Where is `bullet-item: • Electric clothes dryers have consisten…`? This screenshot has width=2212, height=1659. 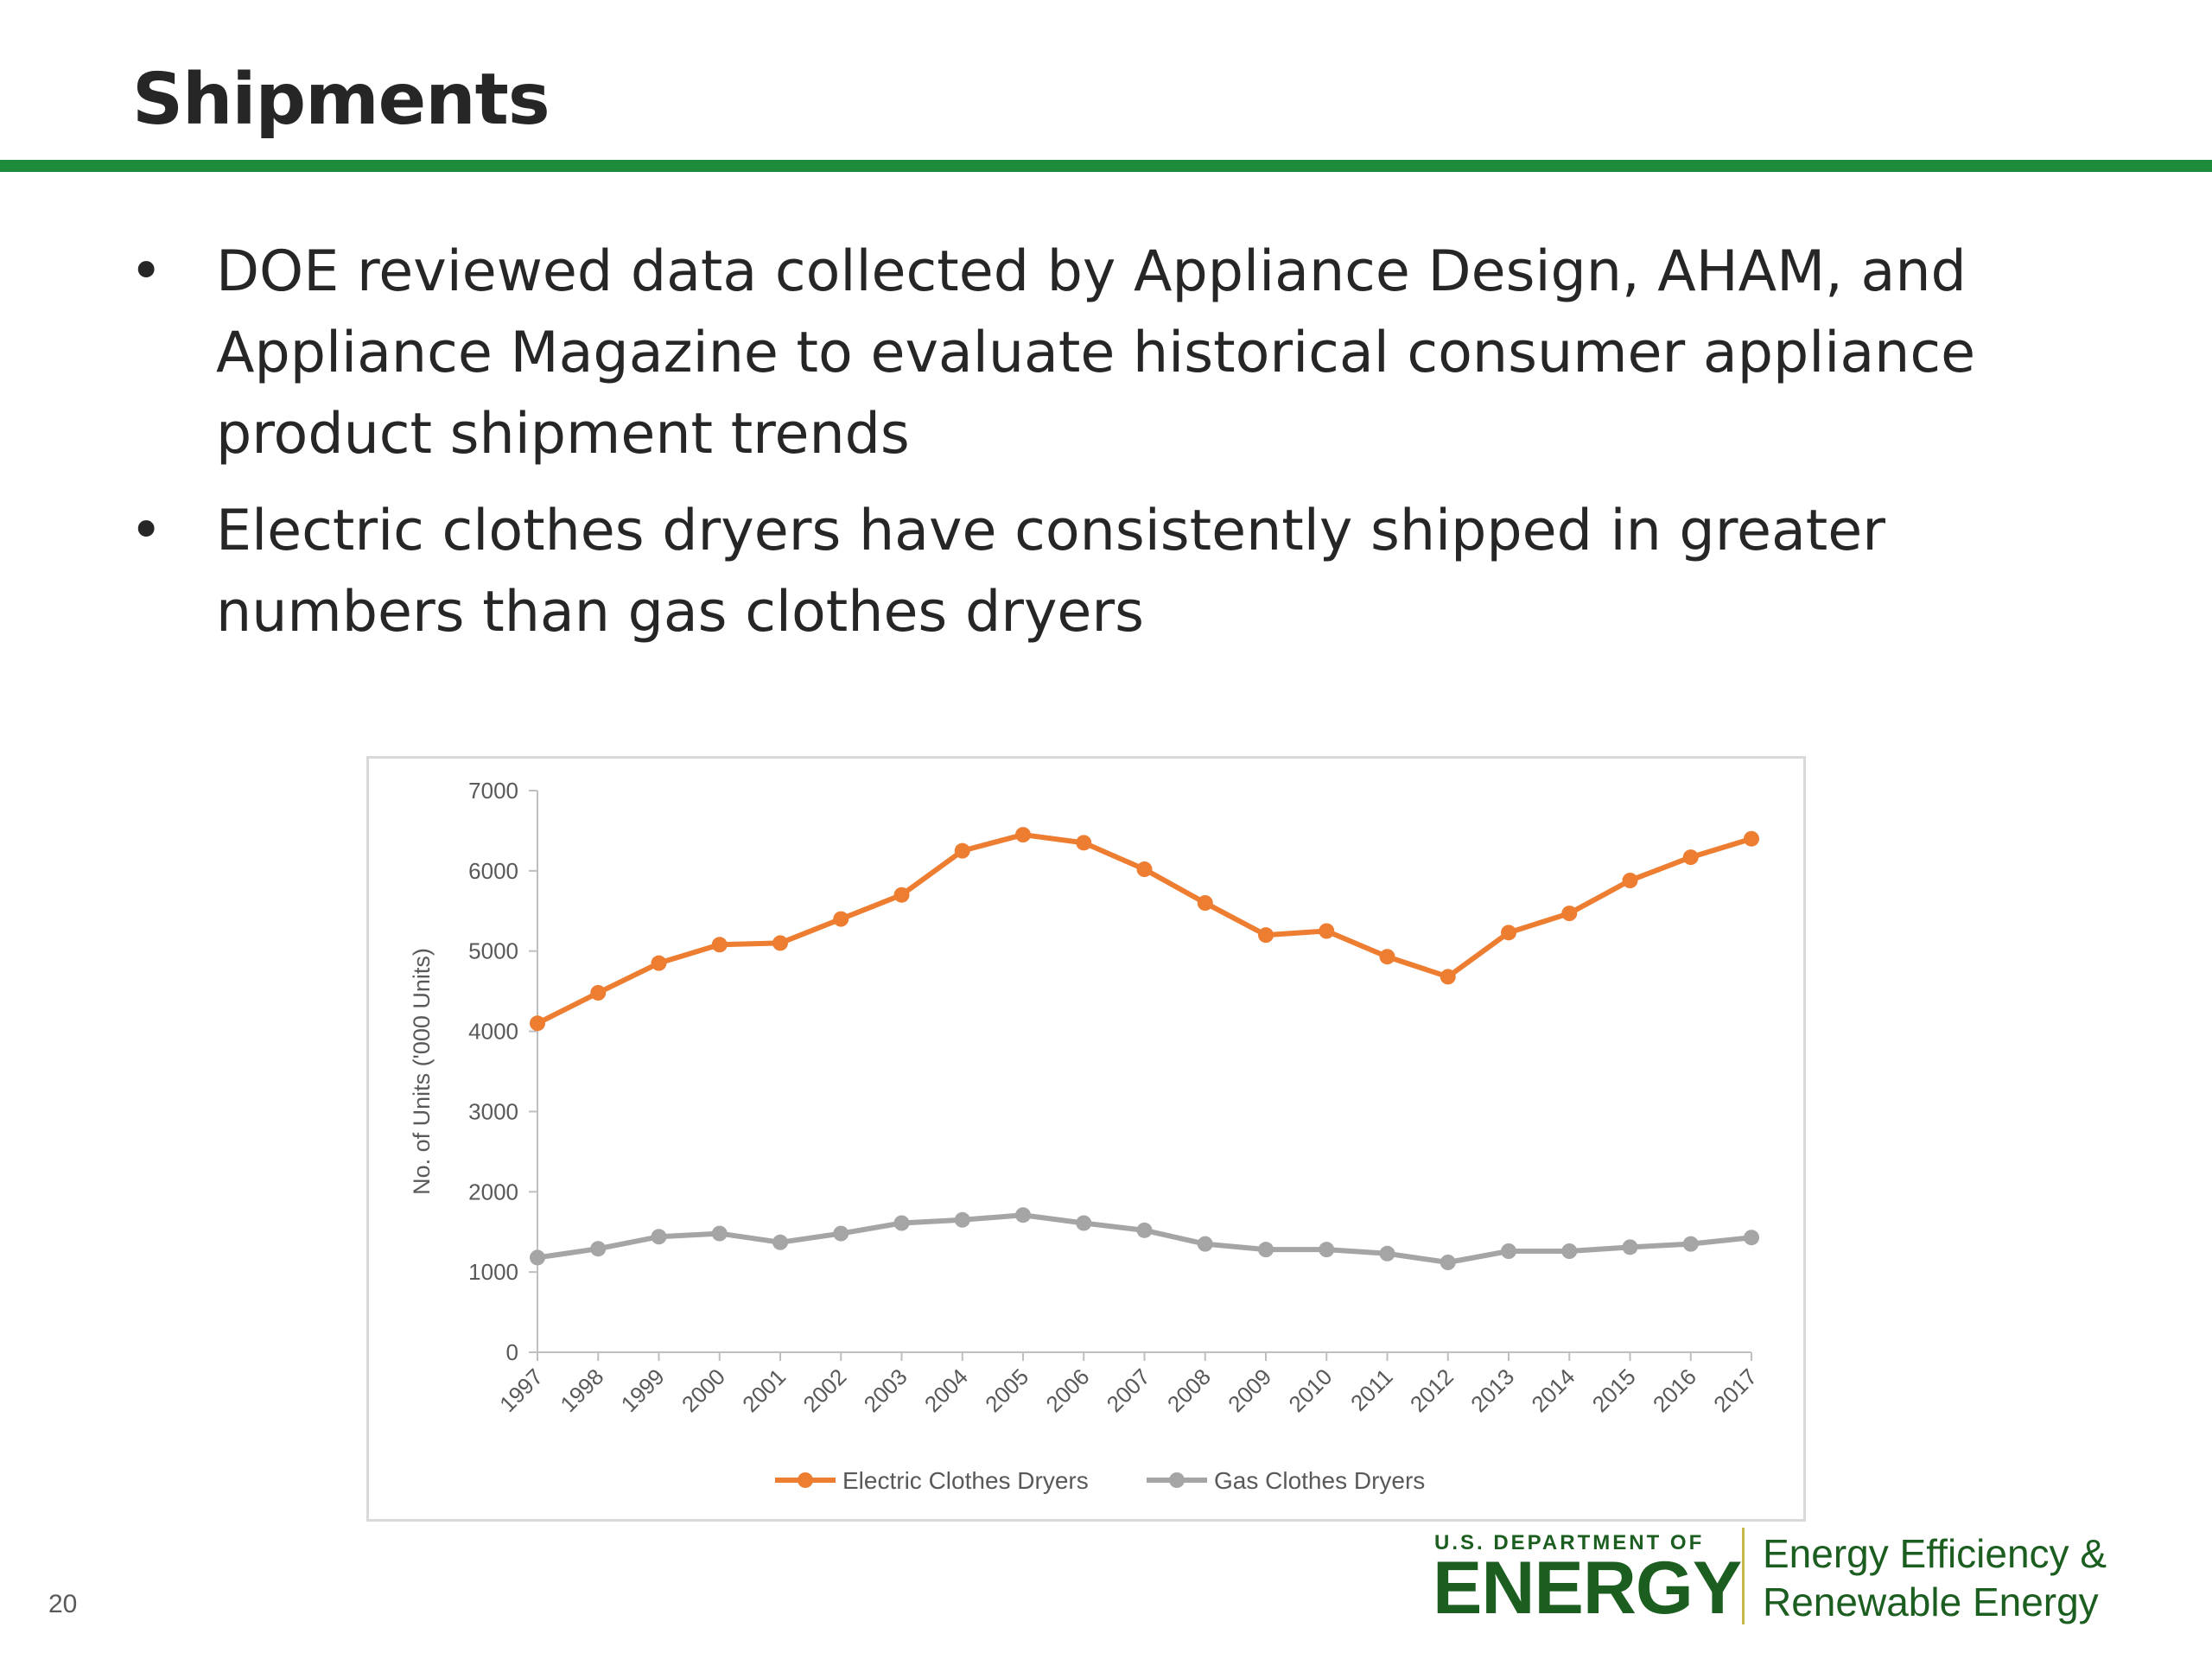
bullet-item: • Electric clothes dryers have consisten… is located at coordinates (1093, 572).